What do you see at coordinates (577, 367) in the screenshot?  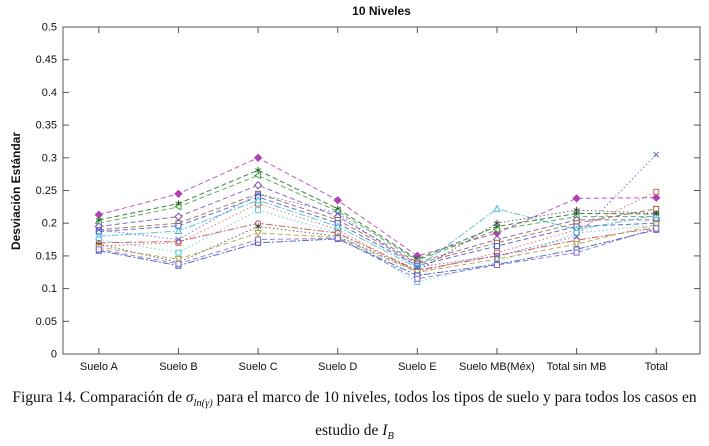 I see `x-category-label: Total sin MB` at bounding box center [577, 367].